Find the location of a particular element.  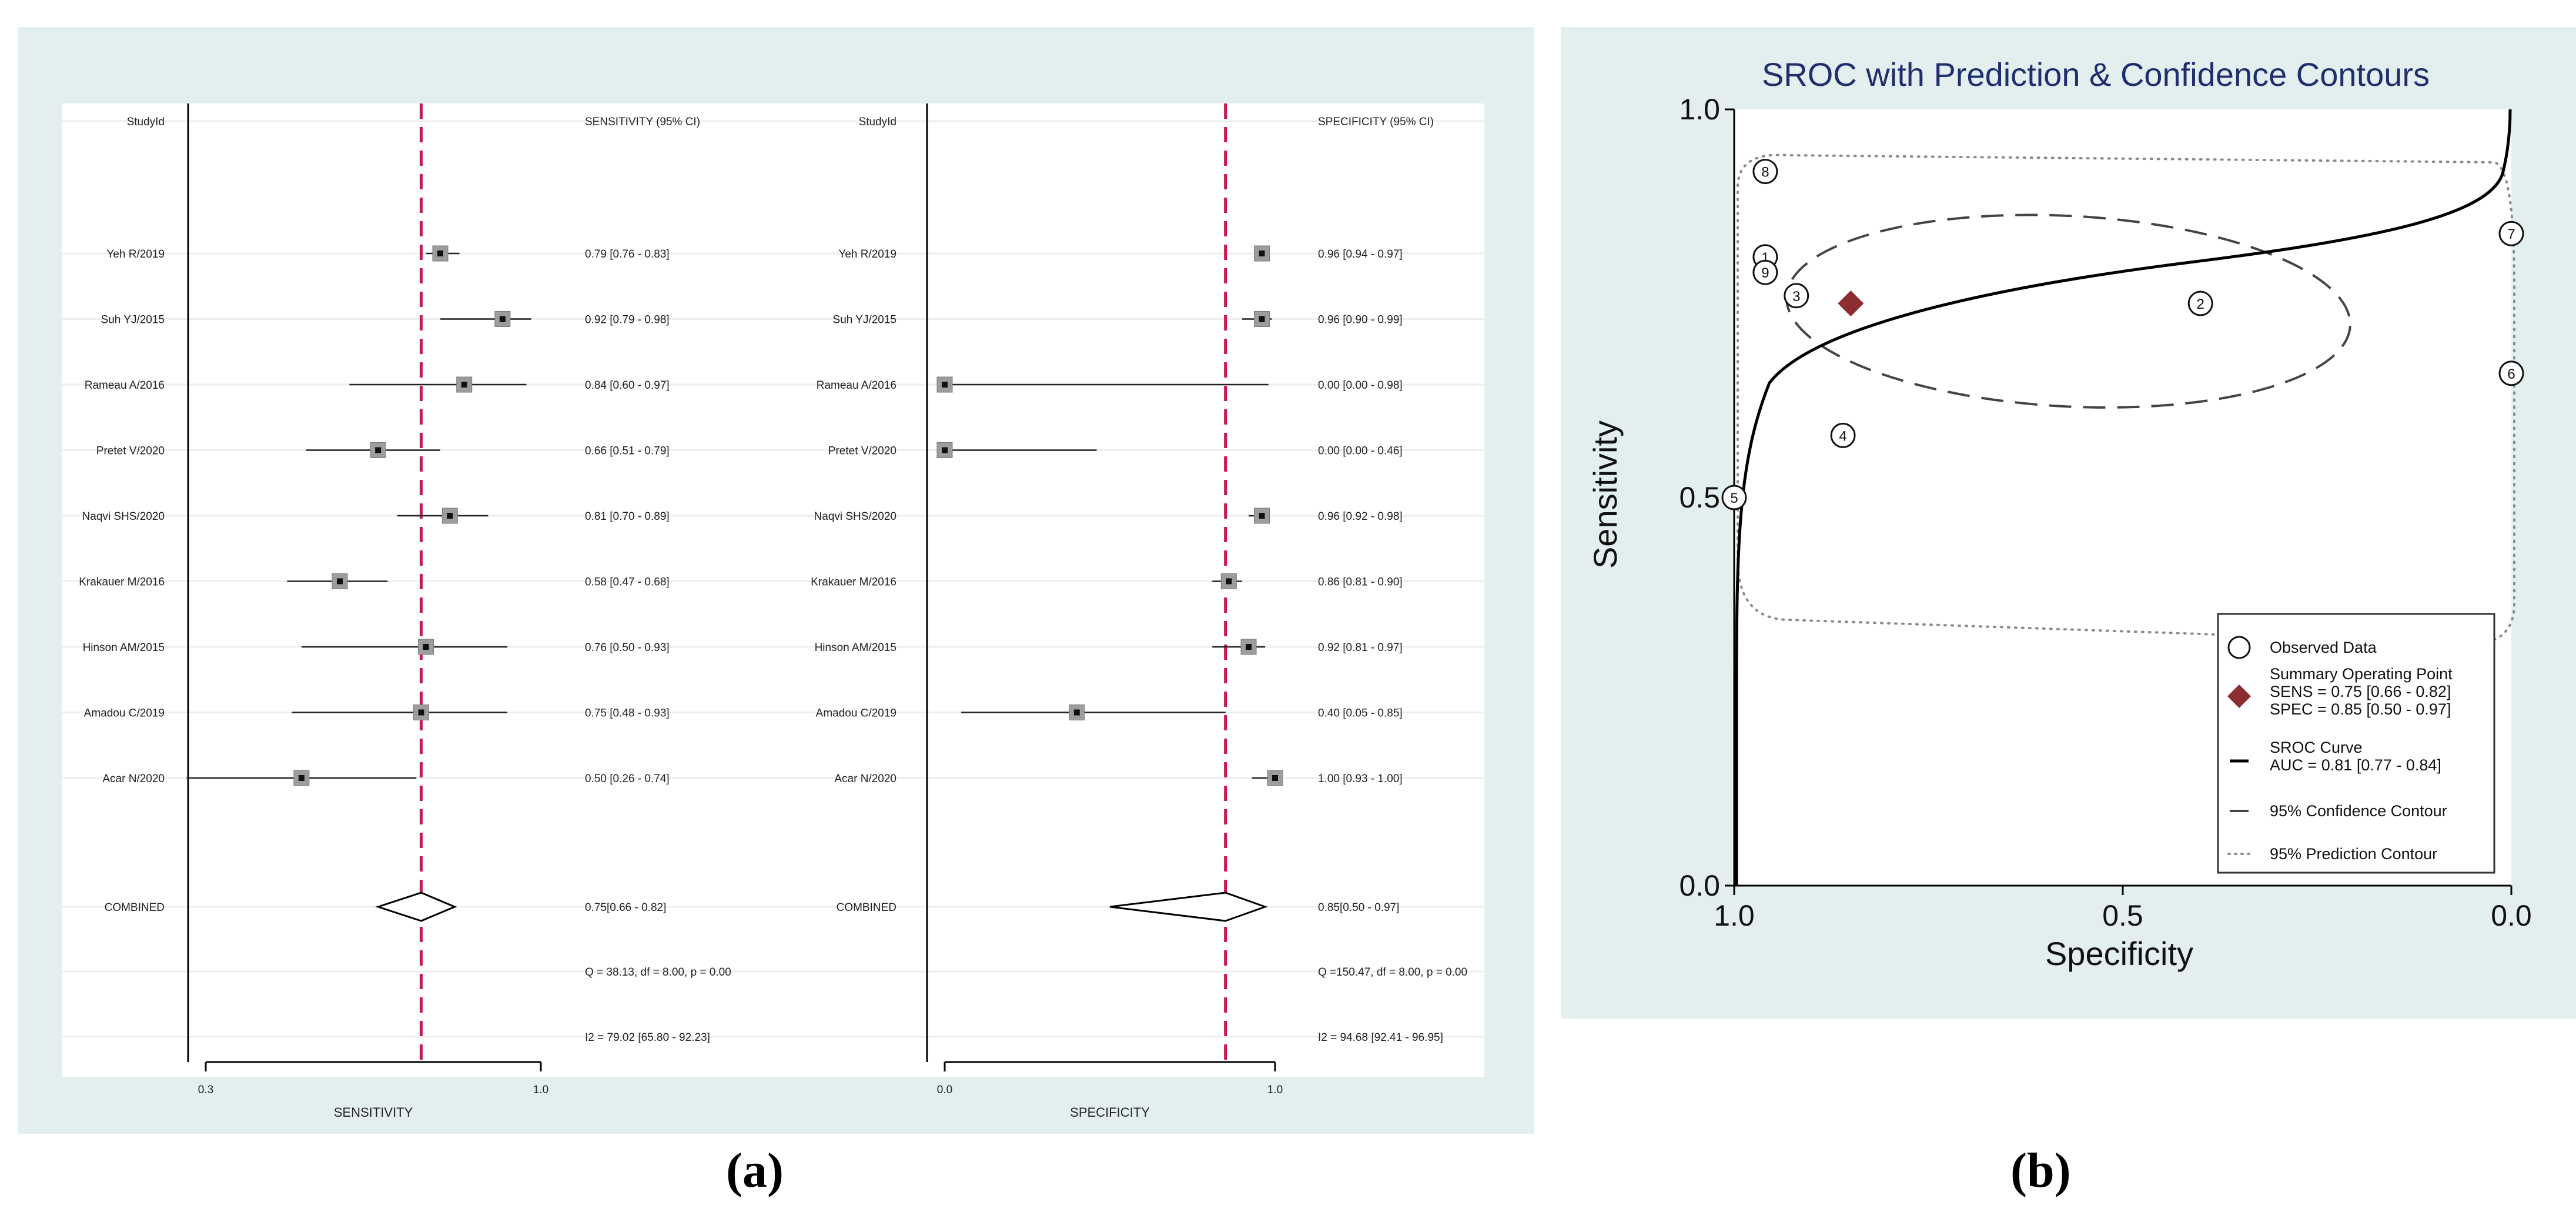

legend-box is located at coordinates (2356, 743).